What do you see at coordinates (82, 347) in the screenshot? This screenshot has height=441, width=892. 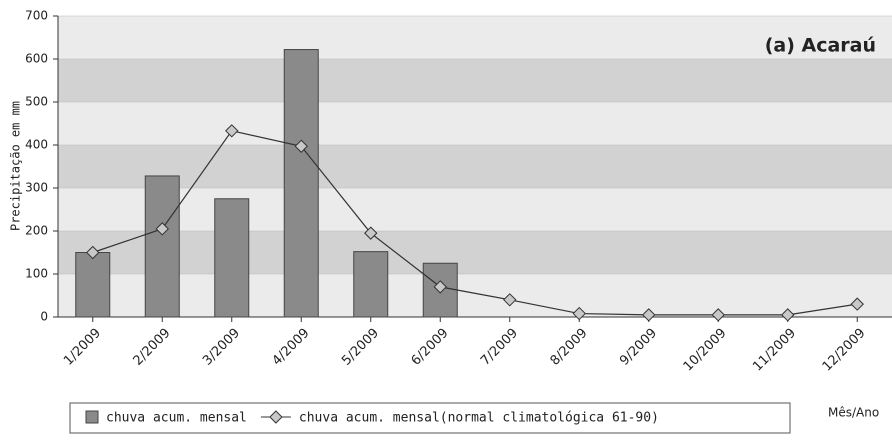 I see `x-tick-label: 1/2009` at bounding box center [82, 347].